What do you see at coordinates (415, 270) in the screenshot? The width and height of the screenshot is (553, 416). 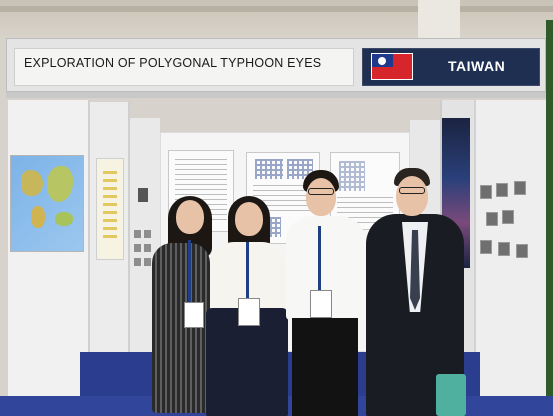 I see `person-4-tie` at bounding box center [415, 270].